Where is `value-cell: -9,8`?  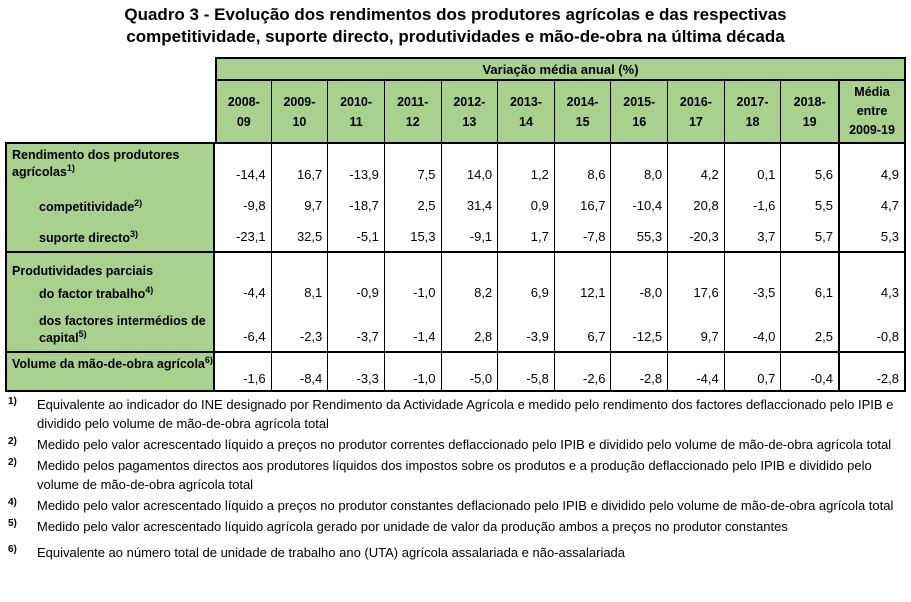 value-cell: -9,8 is located at coordinates (243, 204).